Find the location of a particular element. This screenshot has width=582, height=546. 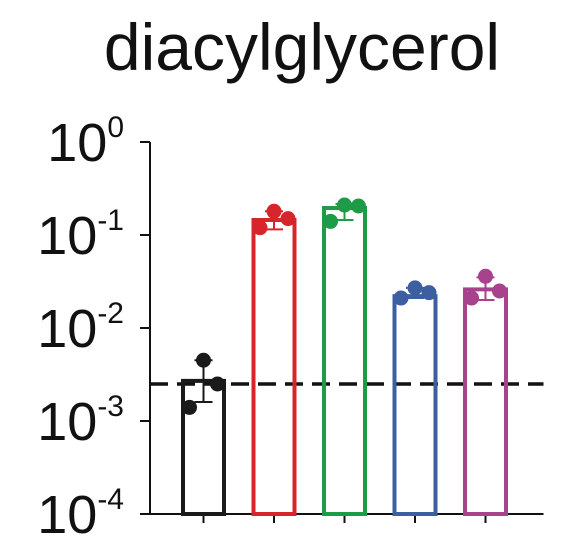

y-tick-exponent: -4 is located at coordinates (110, 499).